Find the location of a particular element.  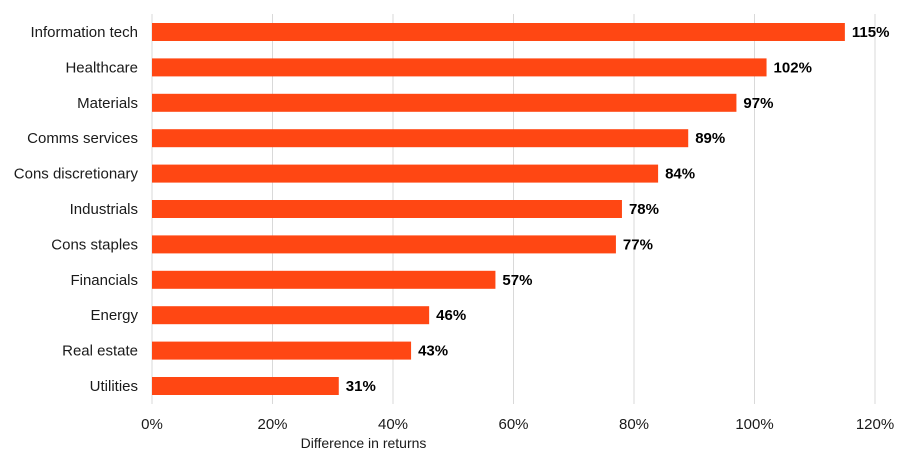

category-label: Cons discretionary is located at coordinates (76, 174).